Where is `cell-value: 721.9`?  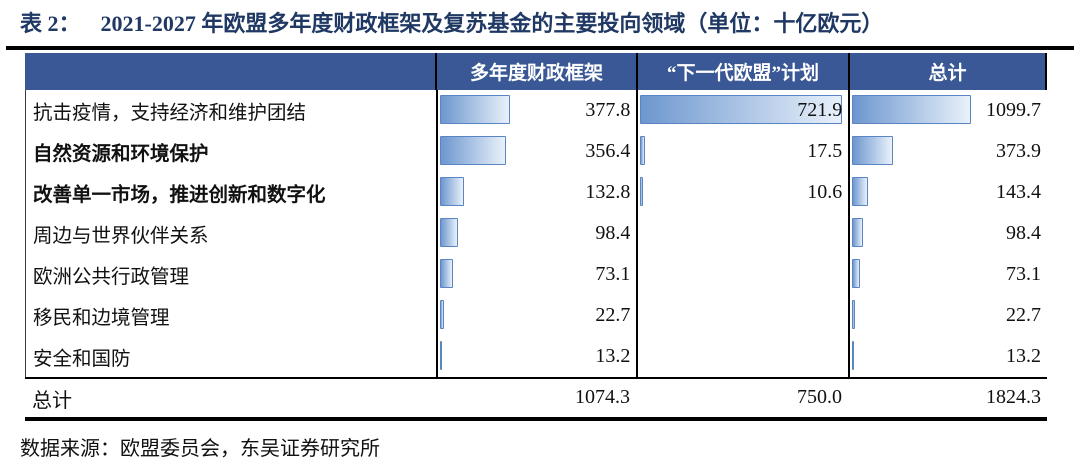
cell-value: 721.9 is located at coordinates (820, 110).